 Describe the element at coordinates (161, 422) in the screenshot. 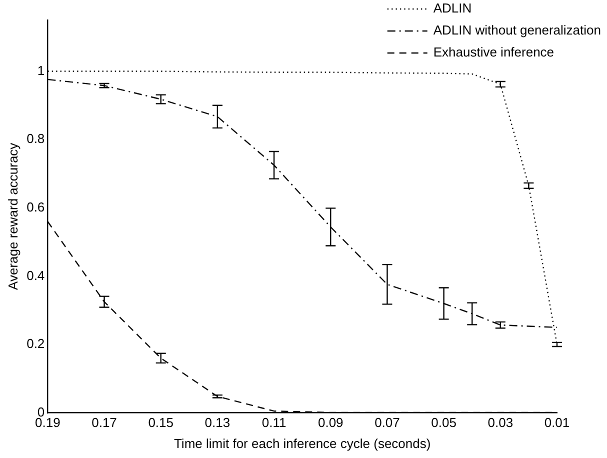

I see `x-tick-label: 0.15` at that location.